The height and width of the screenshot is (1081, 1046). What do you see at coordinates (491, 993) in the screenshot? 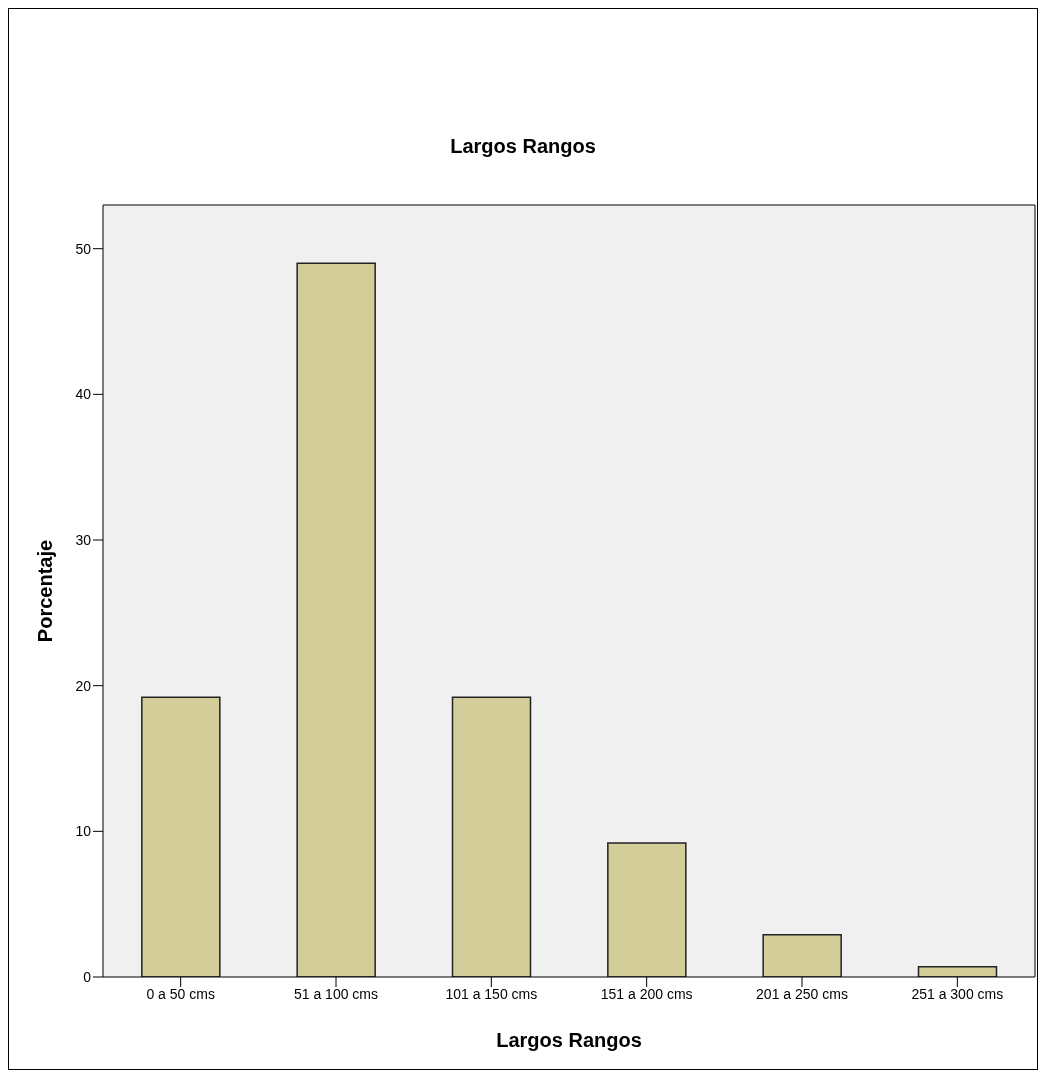
I see `x-tick-label: 101 a 150 cms` at bounding box center [491, 993].